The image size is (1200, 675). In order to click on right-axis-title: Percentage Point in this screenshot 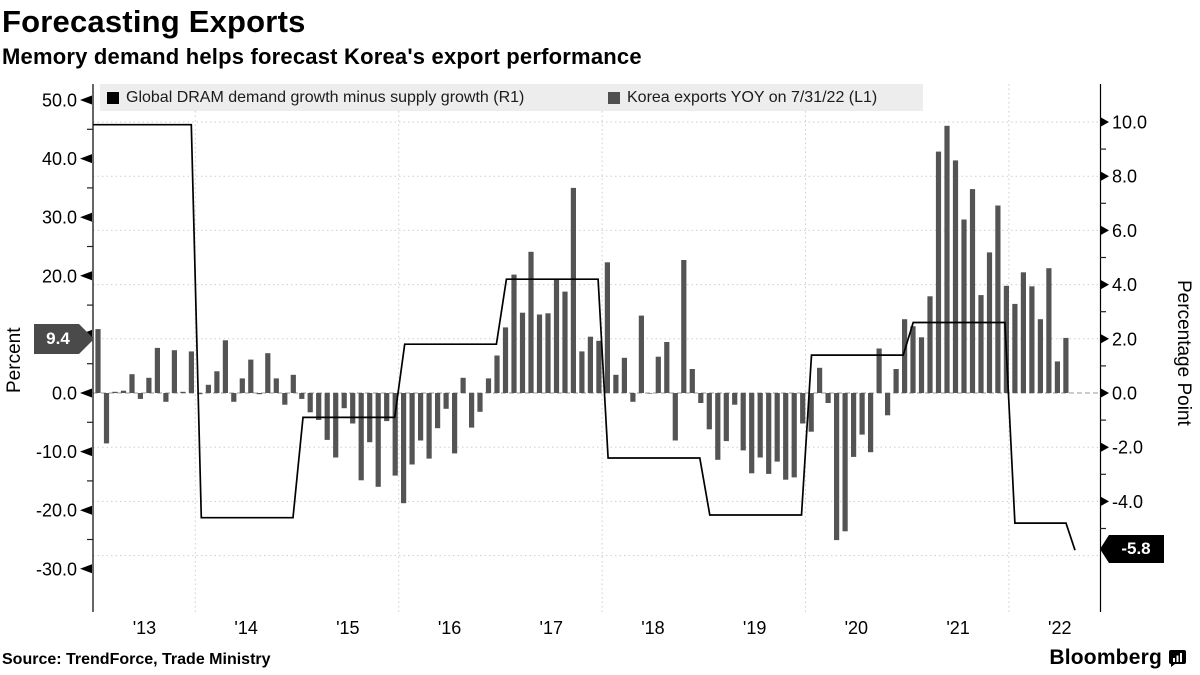, I will do `click(1183, 353)`.